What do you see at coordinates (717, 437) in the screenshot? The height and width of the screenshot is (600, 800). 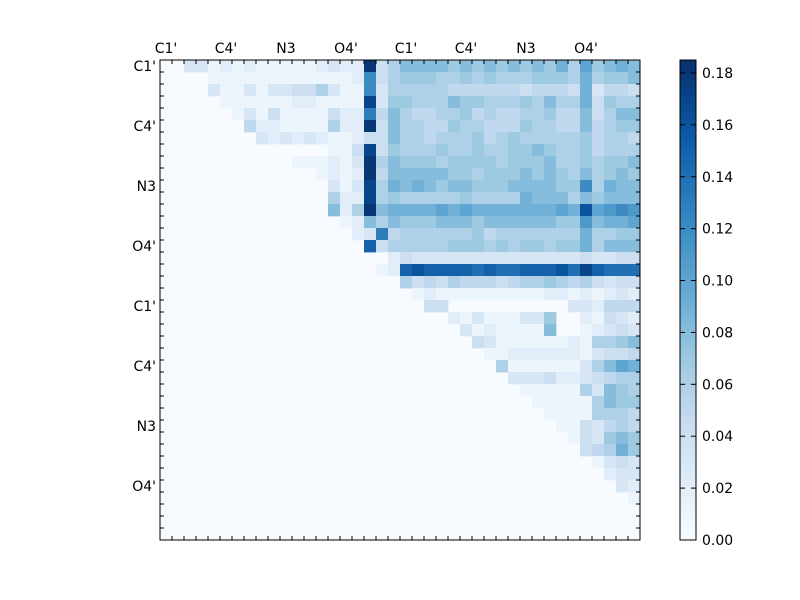 I see `colorbar-tick-label: 0.04` at bounding box center [717, 437].